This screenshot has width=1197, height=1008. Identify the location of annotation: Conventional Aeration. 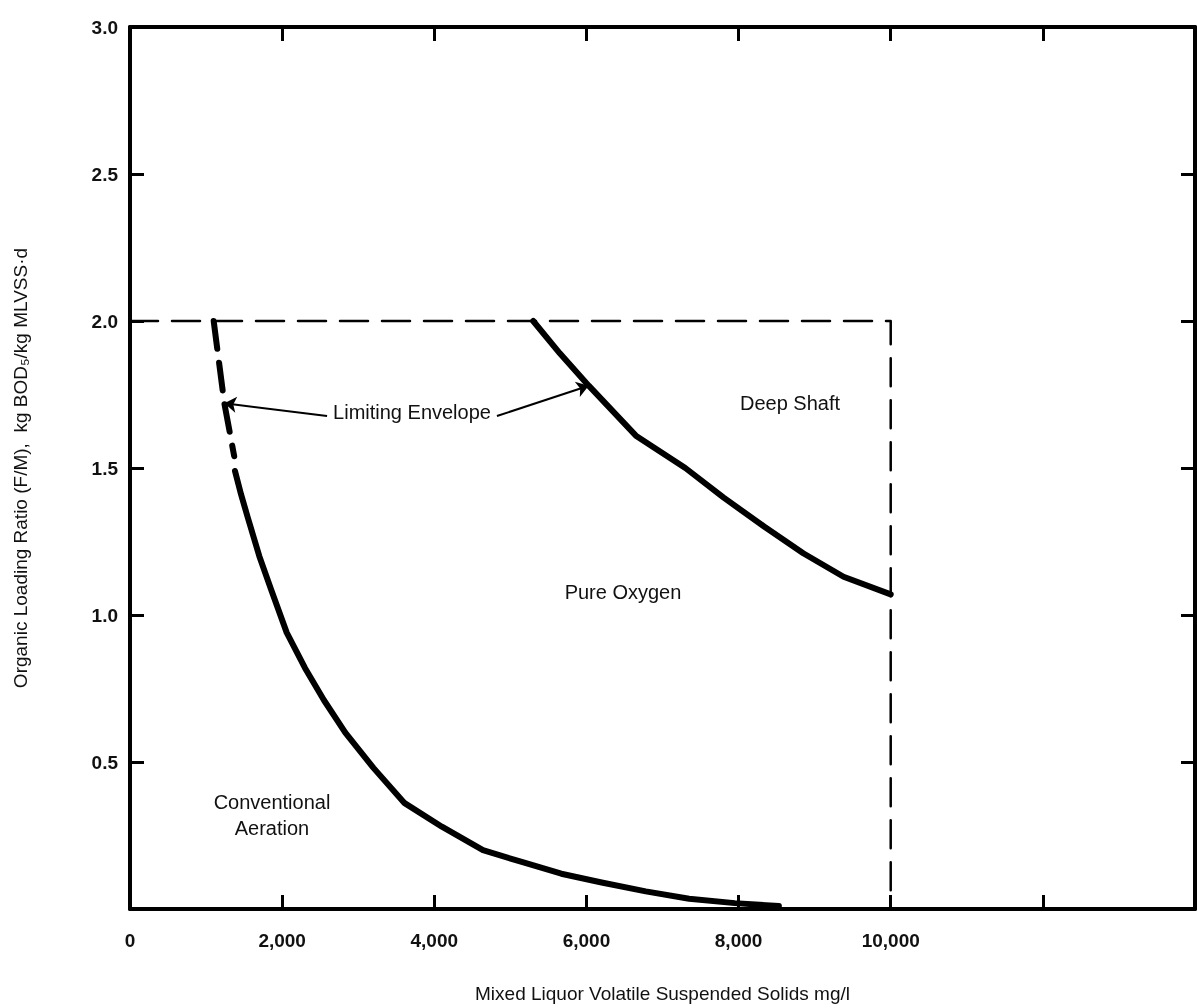
(272, 815).